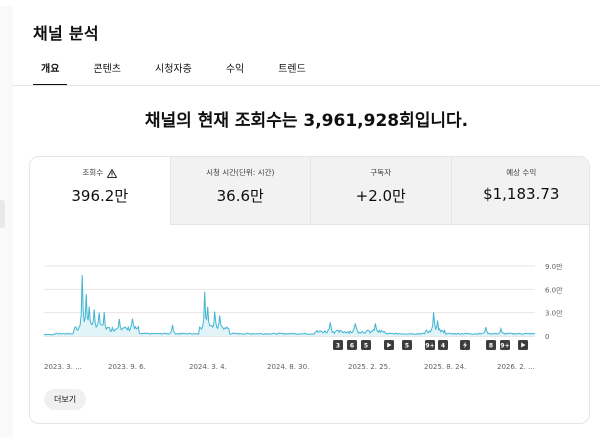 This screenshot has width=600, height=437. I want to click on y-tick-label: 0, so click(547, 337).